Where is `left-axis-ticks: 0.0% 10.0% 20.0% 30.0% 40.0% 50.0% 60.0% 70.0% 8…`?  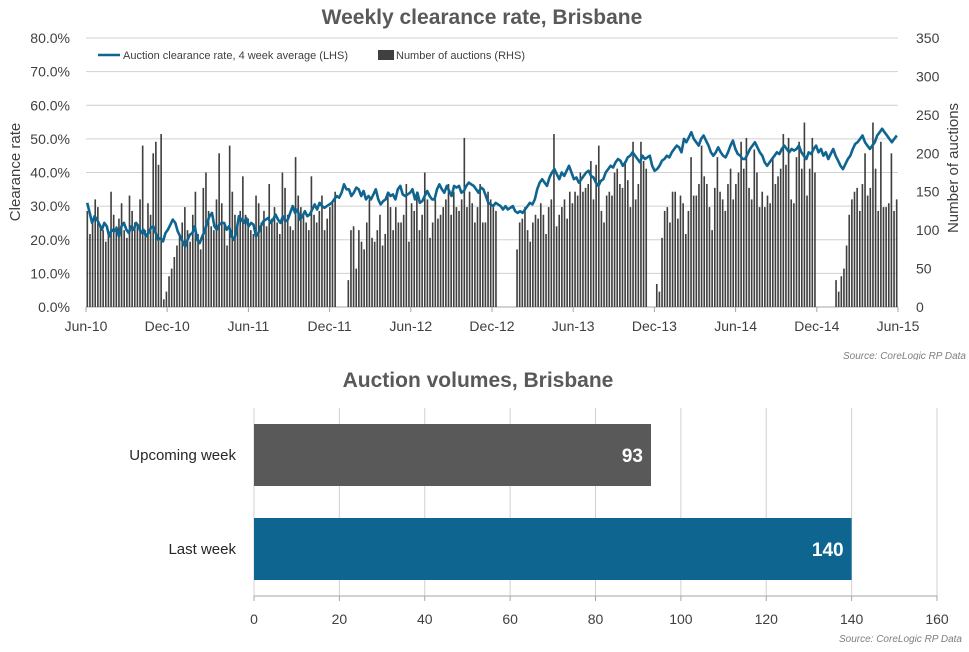
left-axis-ticks: 0.0% 10.0% 20.0% 30.0% 40.0% 50.0% 60.0% 70.0% 8… is located at coordinates (50, 172).